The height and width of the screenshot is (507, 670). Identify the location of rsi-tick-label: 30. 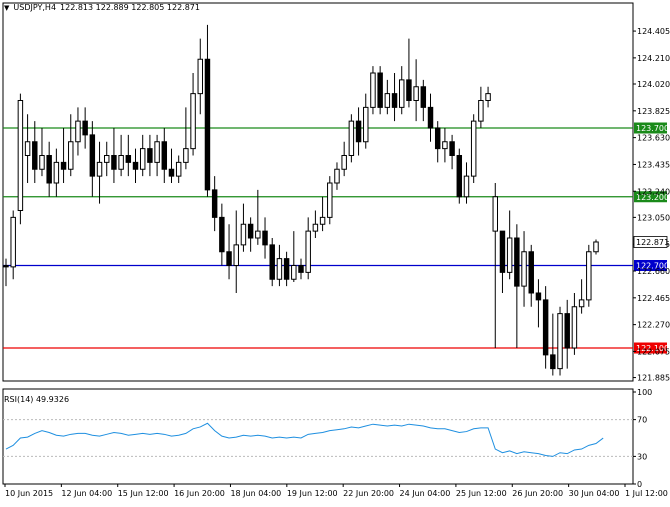
(642, 456).